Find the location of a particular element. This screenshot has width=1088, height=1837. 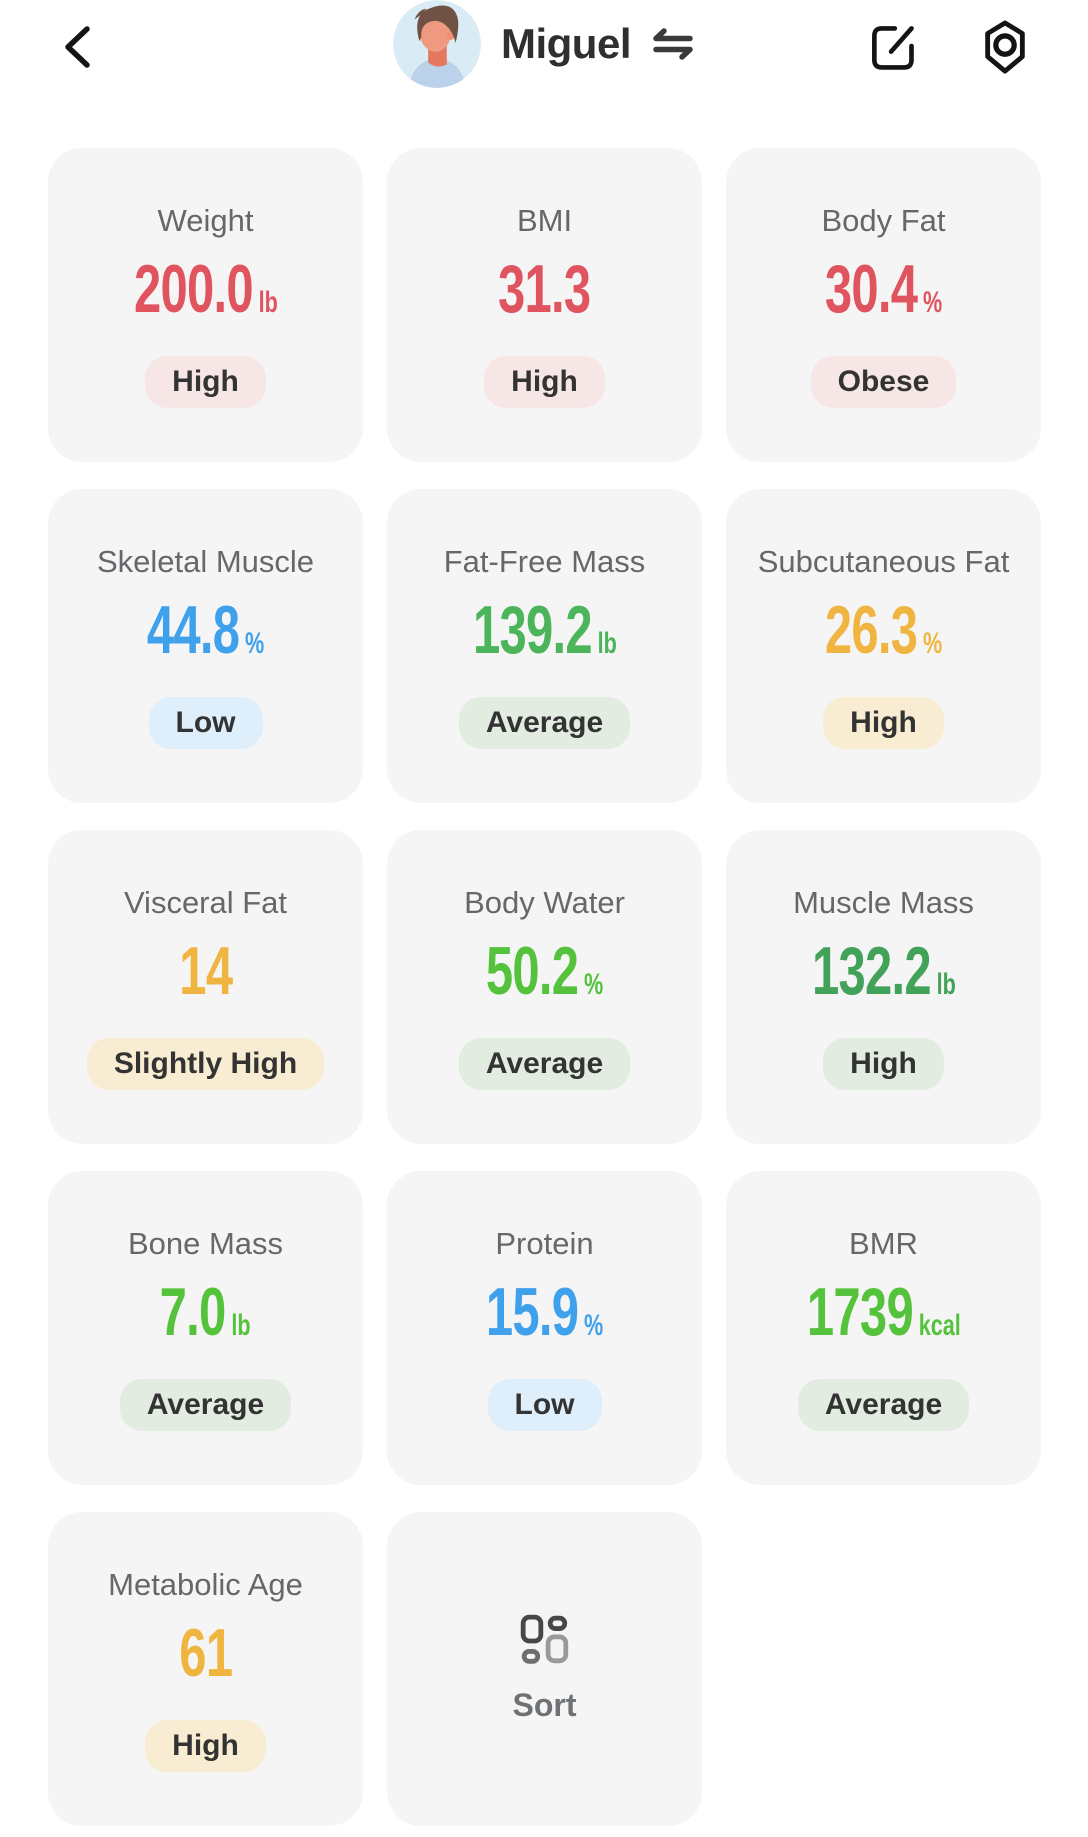

metric-value: 15.9 is located at coordinates (532, 1312).